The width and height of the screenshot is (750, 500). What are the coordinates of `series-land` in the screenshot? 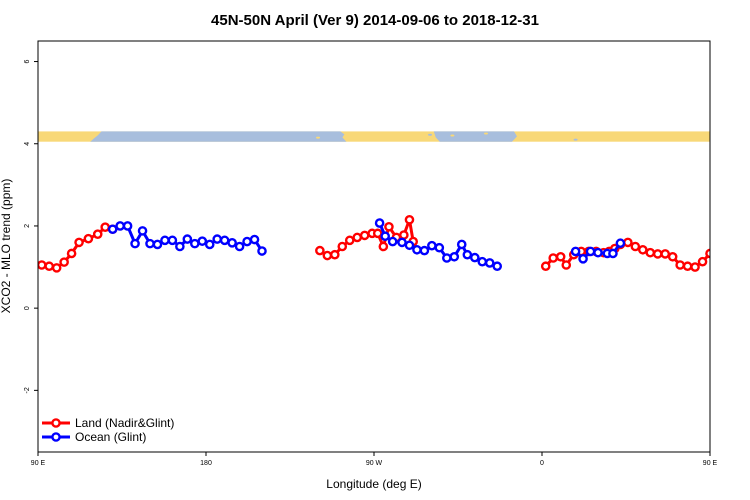 It's located at (394, 243).